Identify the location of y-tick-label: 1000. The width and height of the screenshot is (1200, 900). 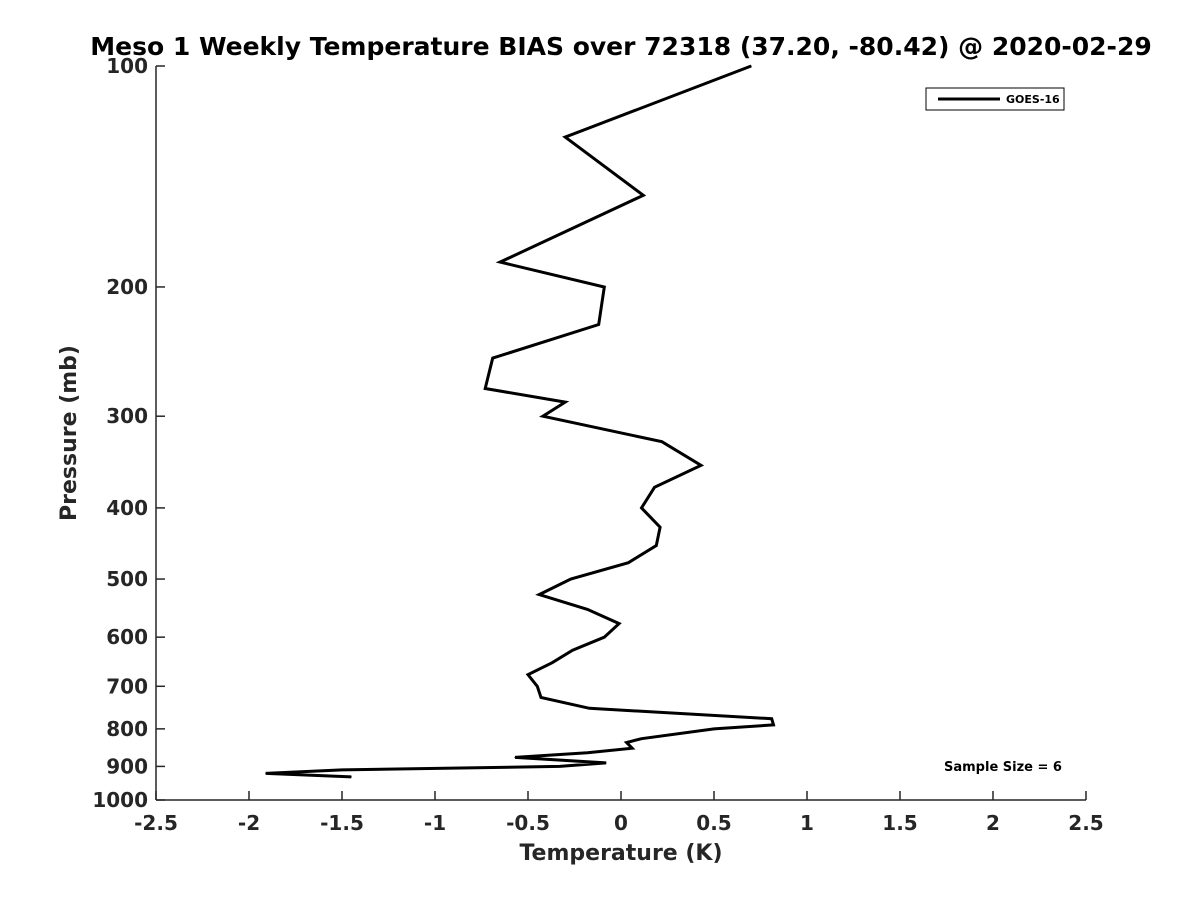
(120, 800).